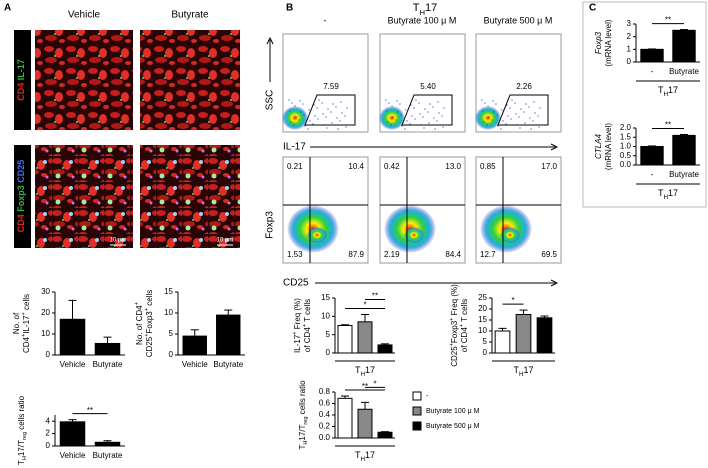 The width and height of the screenshot is (708, 468). I want to click on y-tick-label: 0, so click(48, 354).